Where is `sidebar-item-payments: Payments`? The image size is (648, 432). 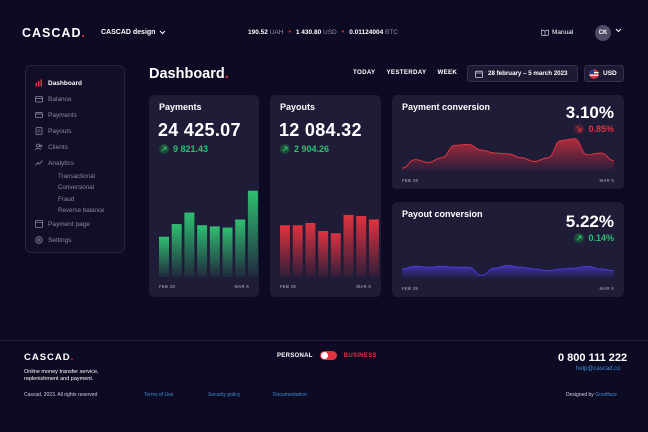
sidebar-item-payments: Payments is located at coordinates (79, 115).